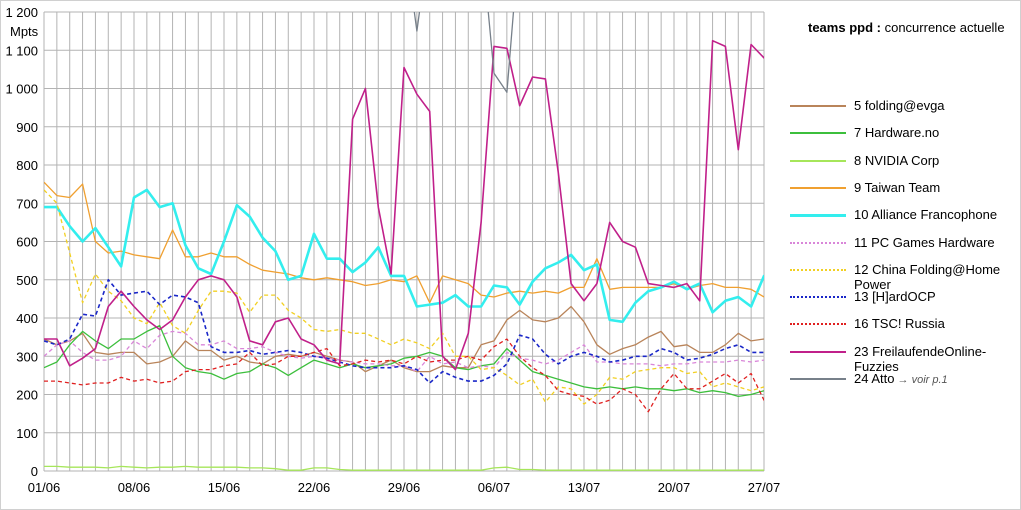  I want to click on legend-series-name: 12 China Folding@Home Power, so click(927, 276).